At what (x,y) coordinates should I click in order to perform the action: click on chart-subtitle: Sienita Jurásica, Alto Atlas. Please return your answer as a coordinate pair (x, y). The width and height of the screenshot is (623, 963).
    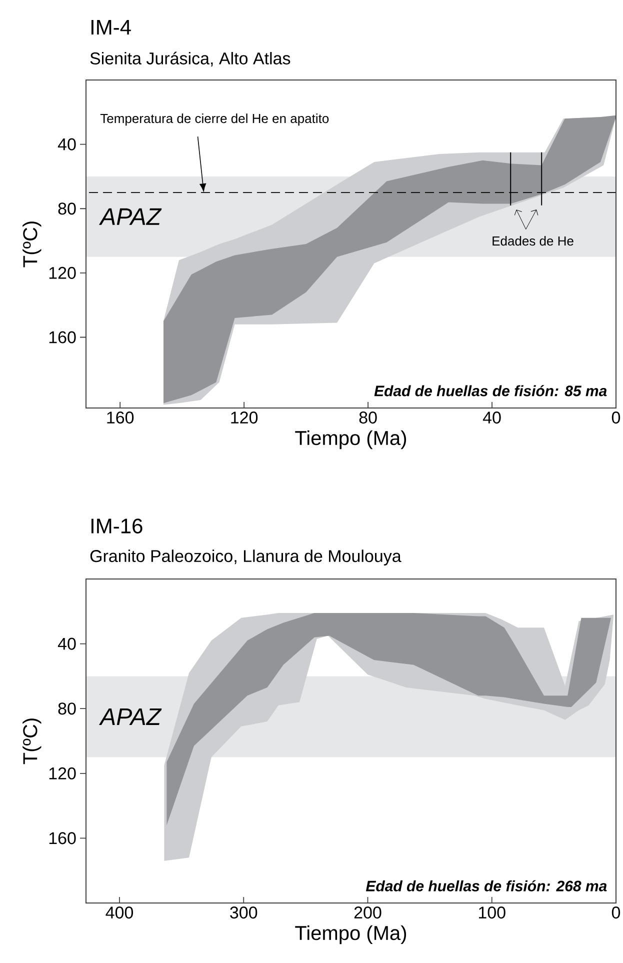
    Looking at the image, I should click on (190, 59).